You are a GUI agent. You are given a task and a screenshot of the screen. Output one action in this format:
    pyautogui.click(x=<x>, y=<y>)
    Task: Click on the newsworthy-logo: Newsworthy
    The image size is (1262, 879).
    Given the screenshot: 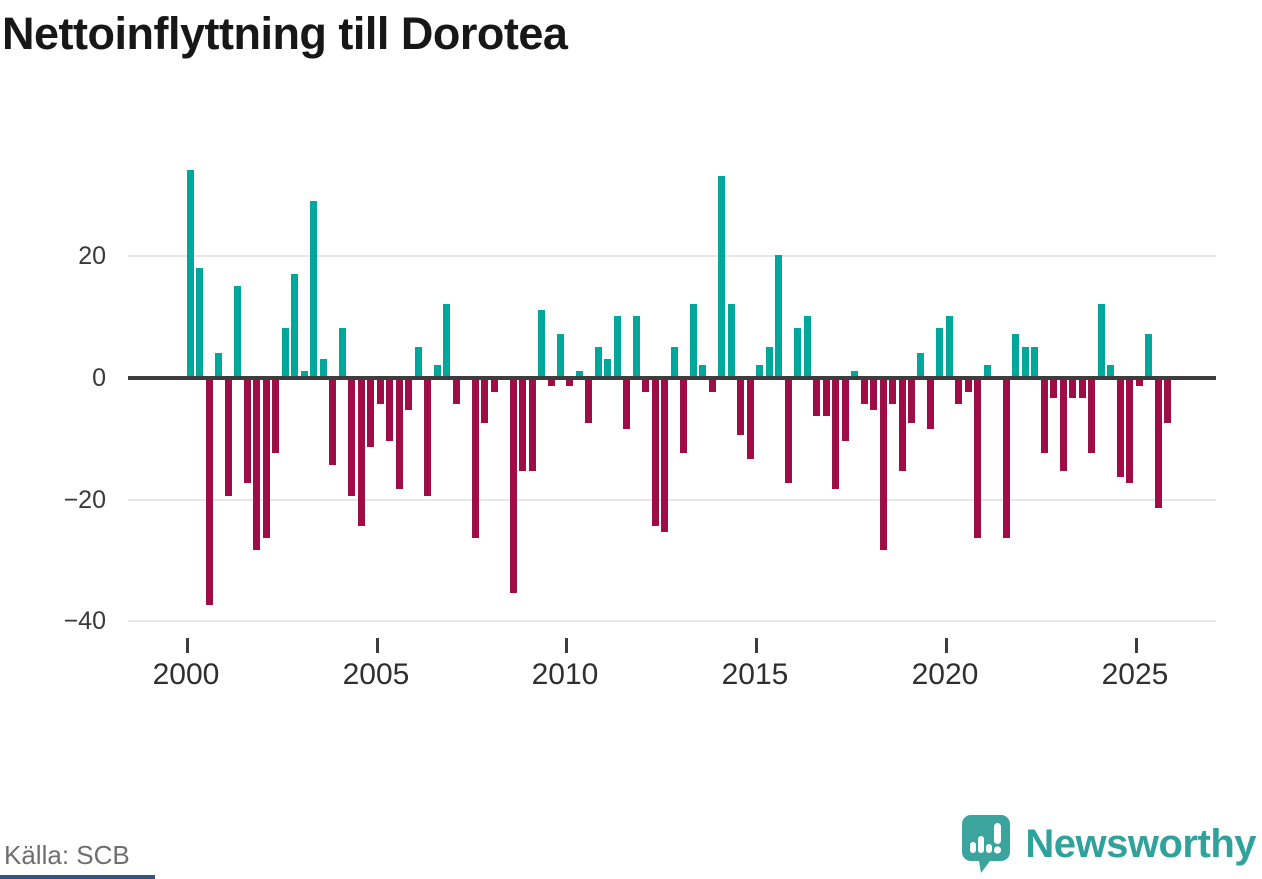 What is the action you would take?
    pyautogui.click(x=1108, y=844)
    